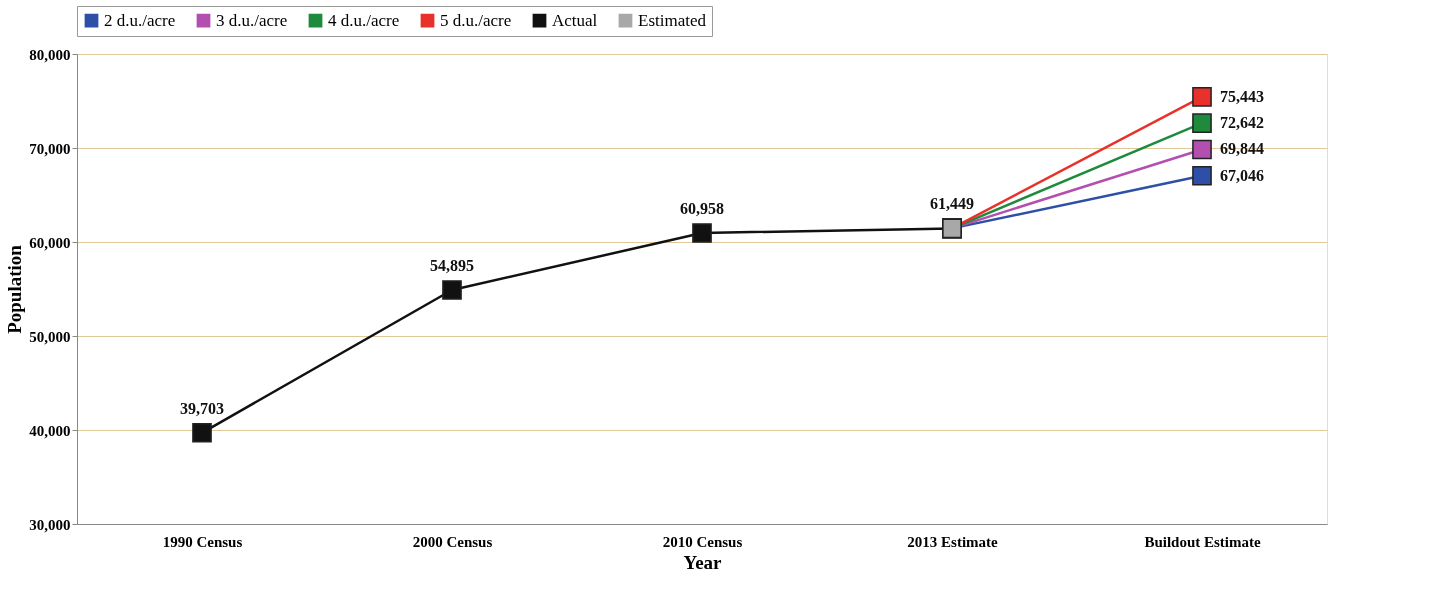 This screenshot has height=603, width=1453. Describe the element at coordinates (952, 204) in the screenshot. I see `data-label: 61,449` at that location.